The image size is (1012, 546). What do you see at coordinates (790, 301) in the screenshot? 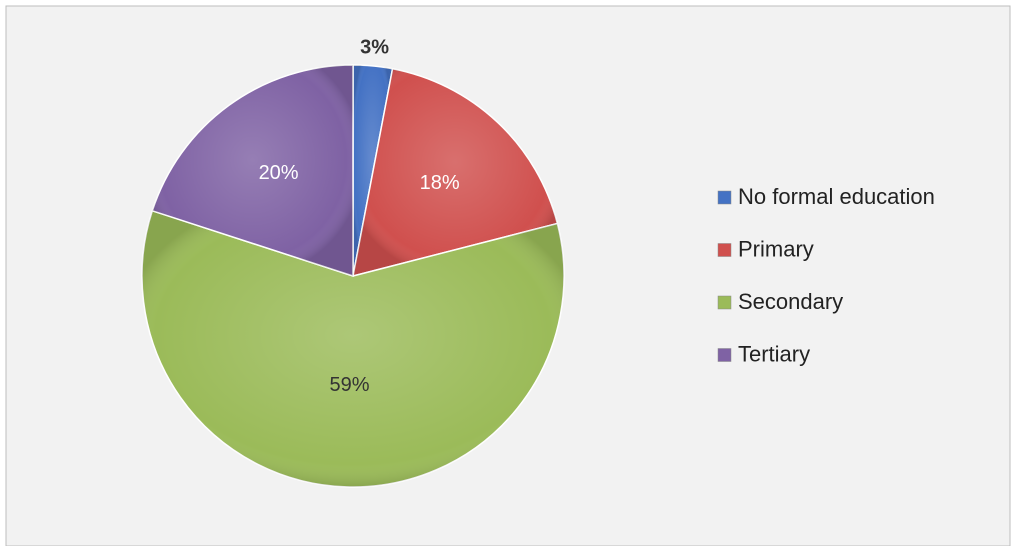
I see `legend-label: Secondary` at bounding box center [790, 301].